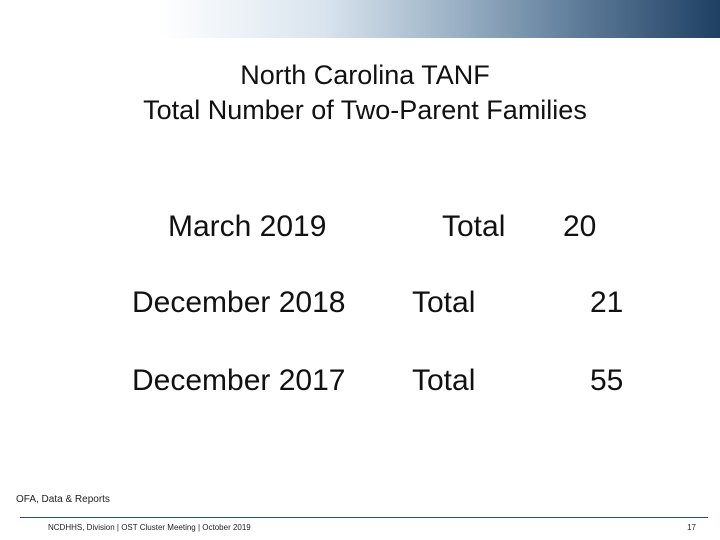 The width and height of the screenshot is (720, 540). What do you see at coordinates (360, 19) in the screenshot?
I see `header-gradient-bar` at bounding box center [360, 19].